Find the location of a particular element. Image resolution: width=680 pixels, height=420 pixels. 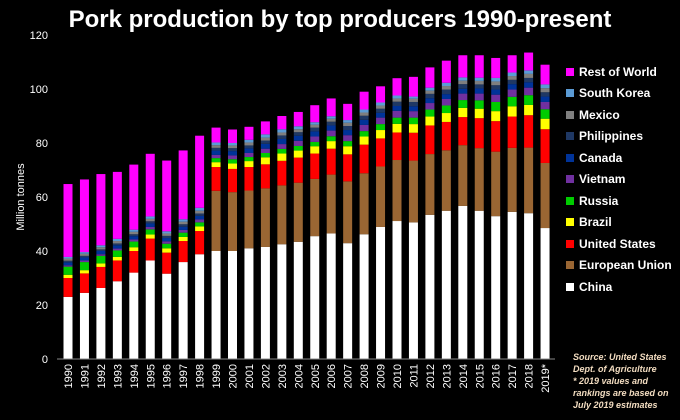

legend-item: Russia is located at coordinates (619, 201).